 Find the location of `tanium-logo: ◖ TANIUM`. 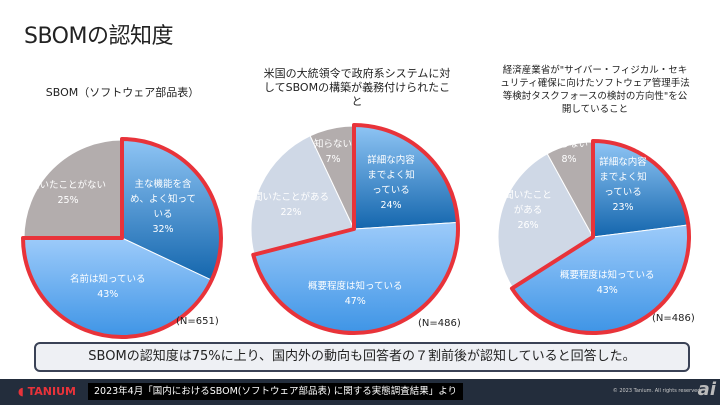

tanium-logo: ◖ TANIUM is located at coordinates (47, 391).